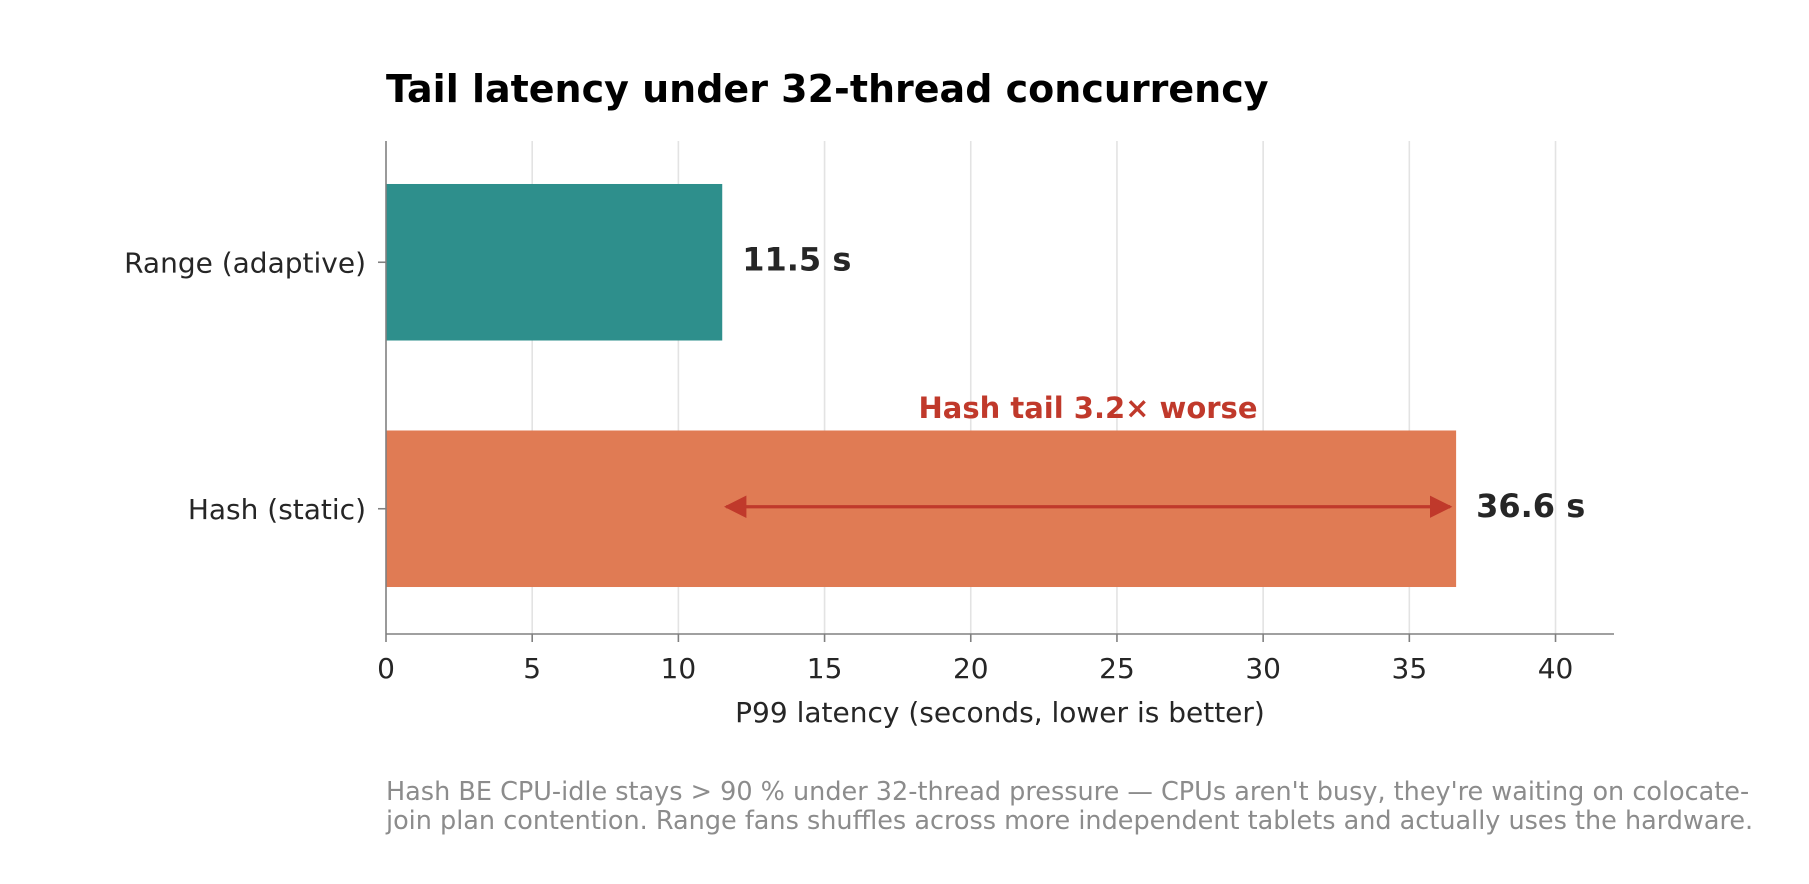 This screenshot has width=1809, height=884. I want to click on x-ticks: 0 5 10 15 20 25 30 35 40, so click(975, 659).